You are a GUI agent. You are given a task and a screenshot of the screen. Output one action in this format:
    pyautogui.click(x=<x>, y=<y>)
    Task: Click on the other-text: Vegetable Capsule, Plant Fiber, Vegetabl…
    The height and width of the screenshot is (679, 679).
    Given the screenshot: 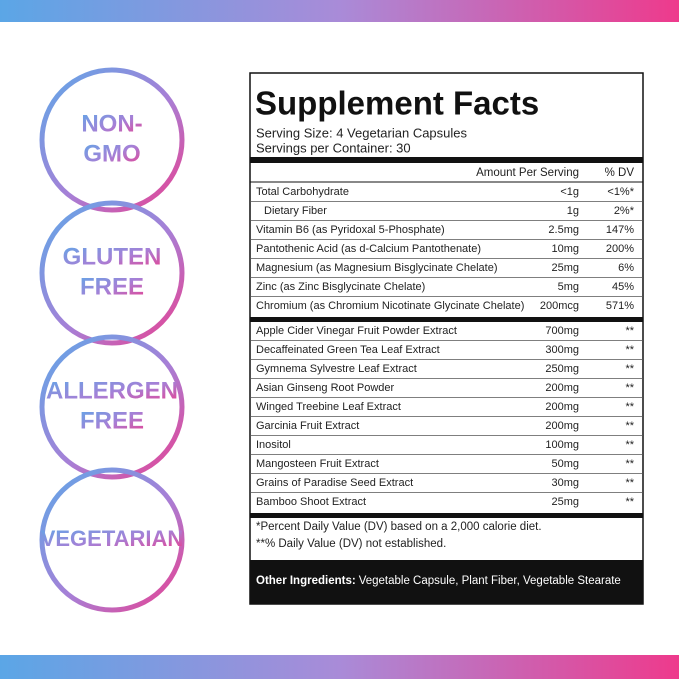 What is the action you would take?
    pyautogui.click(x=490, y=581)
    